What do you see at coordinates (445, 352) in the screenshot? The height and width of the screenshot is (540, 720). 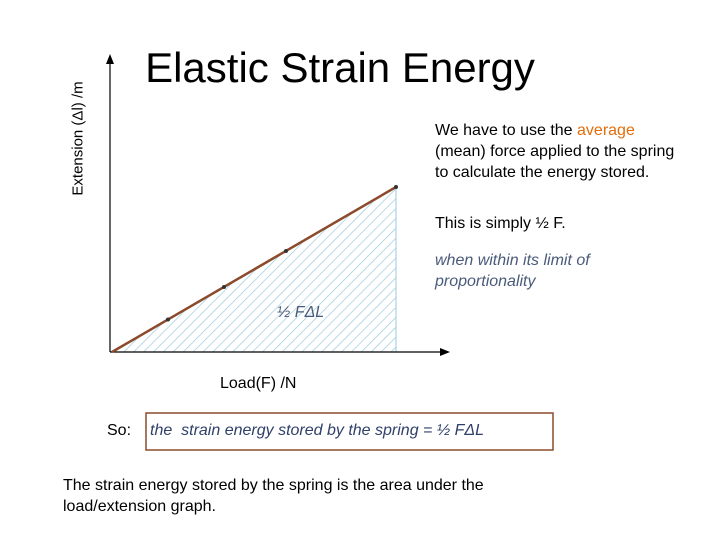 I see `x-axis-arrow` at bounding box center [445, 352].